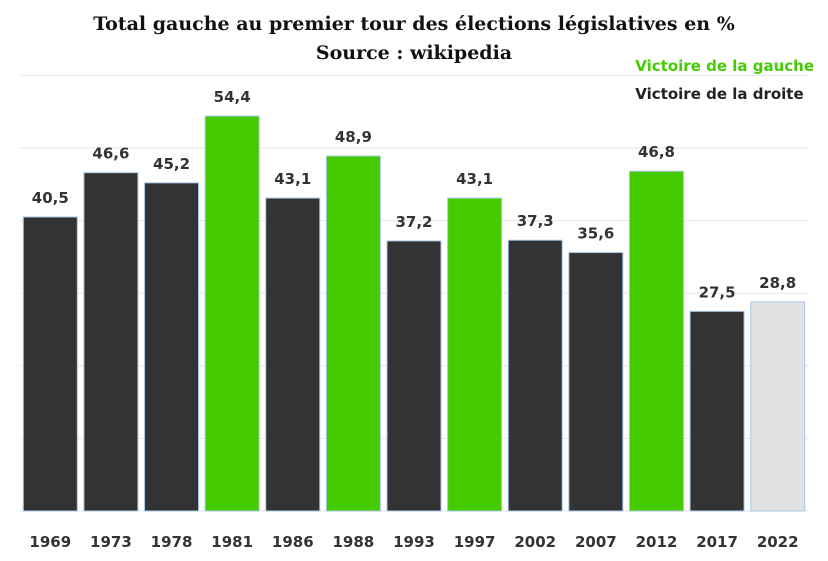 The width and height of the screenshot is (828, 561). Describe the element at coordinates (596, 542) in the screenshot. I see `x-tick-label: 2007` at that location.